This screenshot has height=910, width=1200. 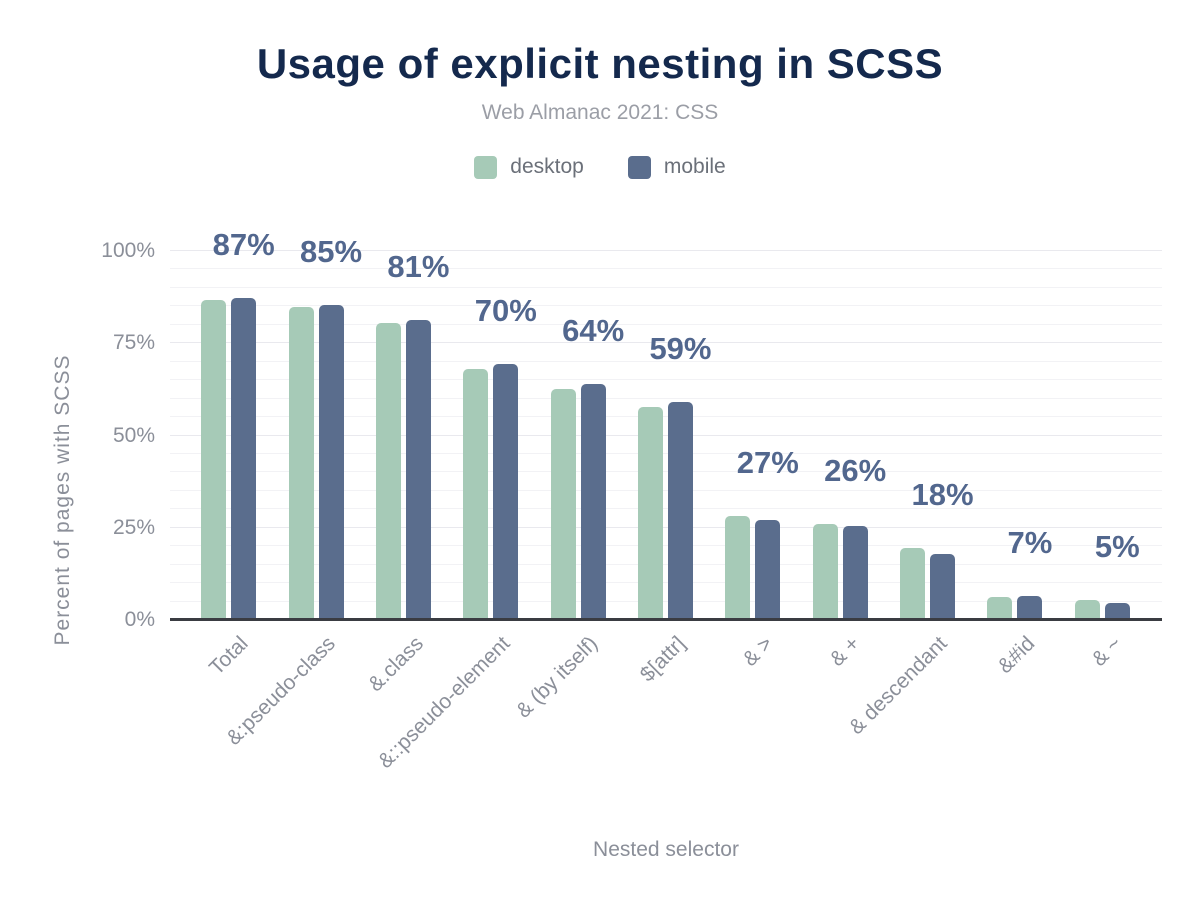 What do you see at coordinates (942, 495) in the screenshot?
I see `bar-value-label: 18%` at bounding box center [942, 495].